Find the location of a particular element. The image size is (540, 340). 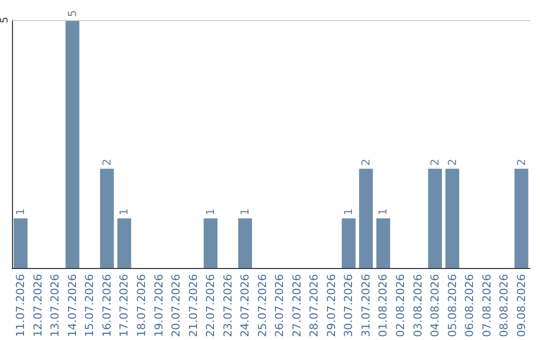

x-tick-label: 07.08.2026 is located at coordinates (487, 306).